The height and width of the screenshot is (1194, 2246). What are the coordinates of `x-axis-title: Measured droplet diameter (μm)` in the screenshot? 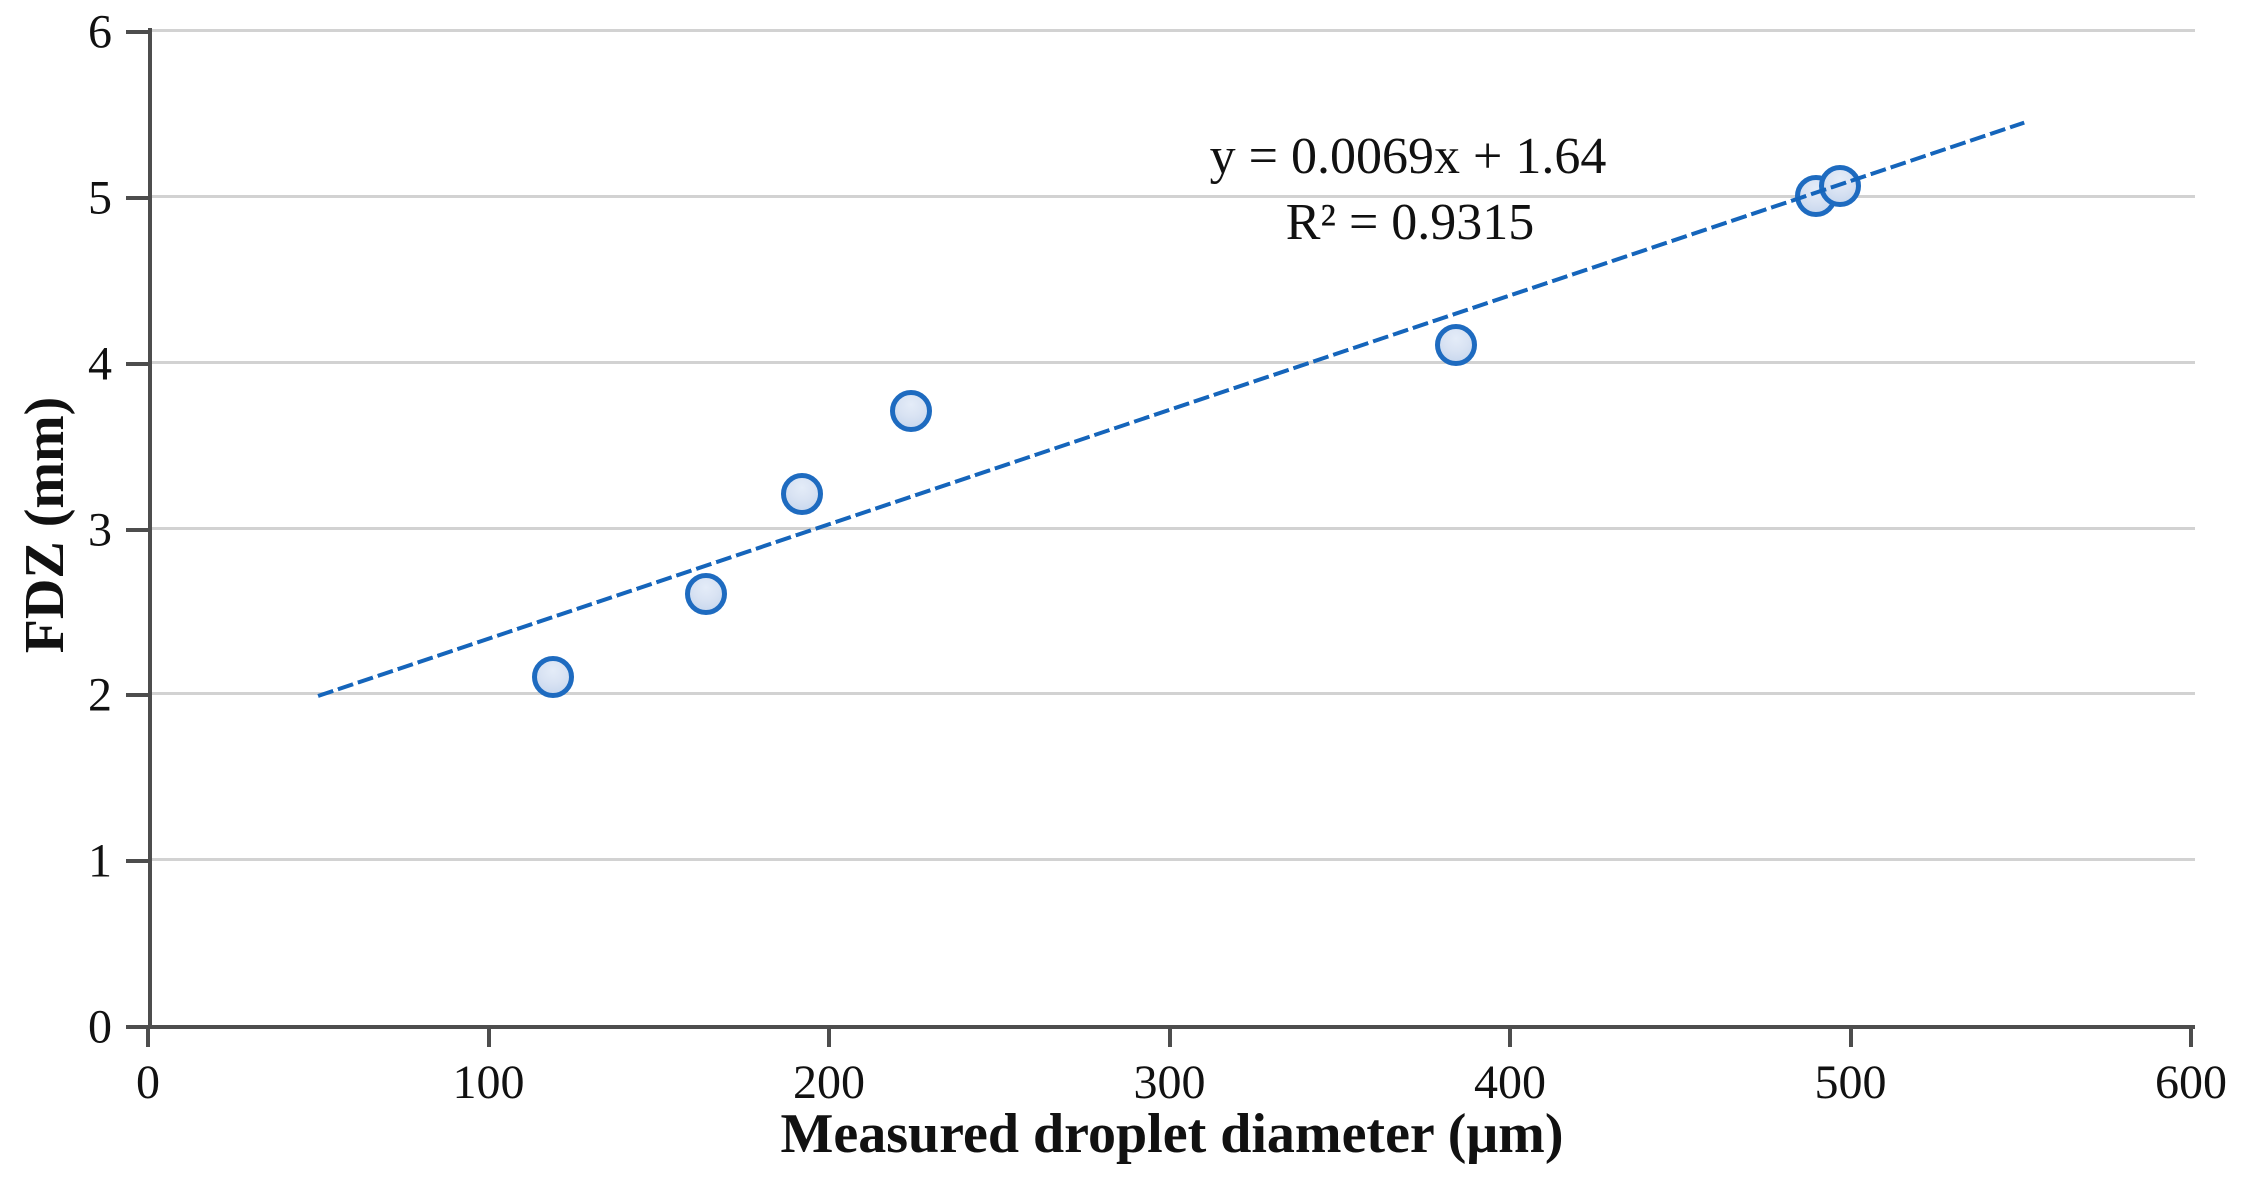 It's located at (1172, 1134).